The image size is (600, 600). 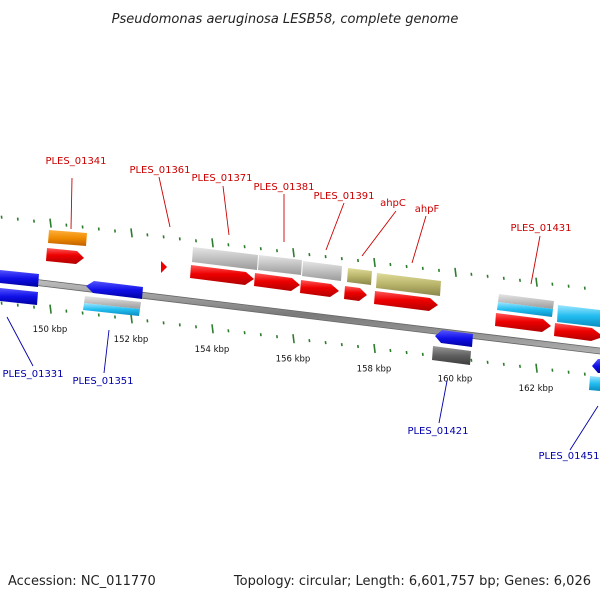 I want to click on accession-text: Accession: NC_011770, so click(x=82, y=581).